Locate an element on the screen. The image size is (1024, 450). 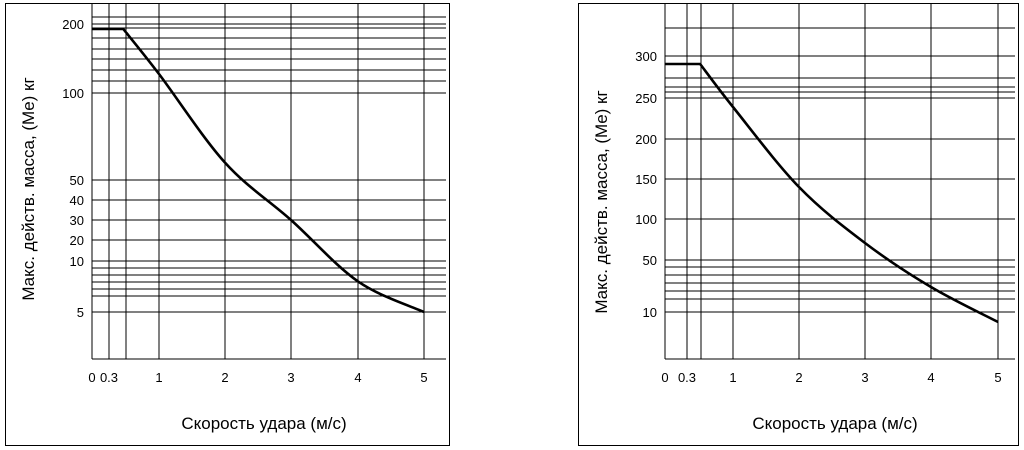
y-tick-label-40: 40 is located at coordinates (77, 200).